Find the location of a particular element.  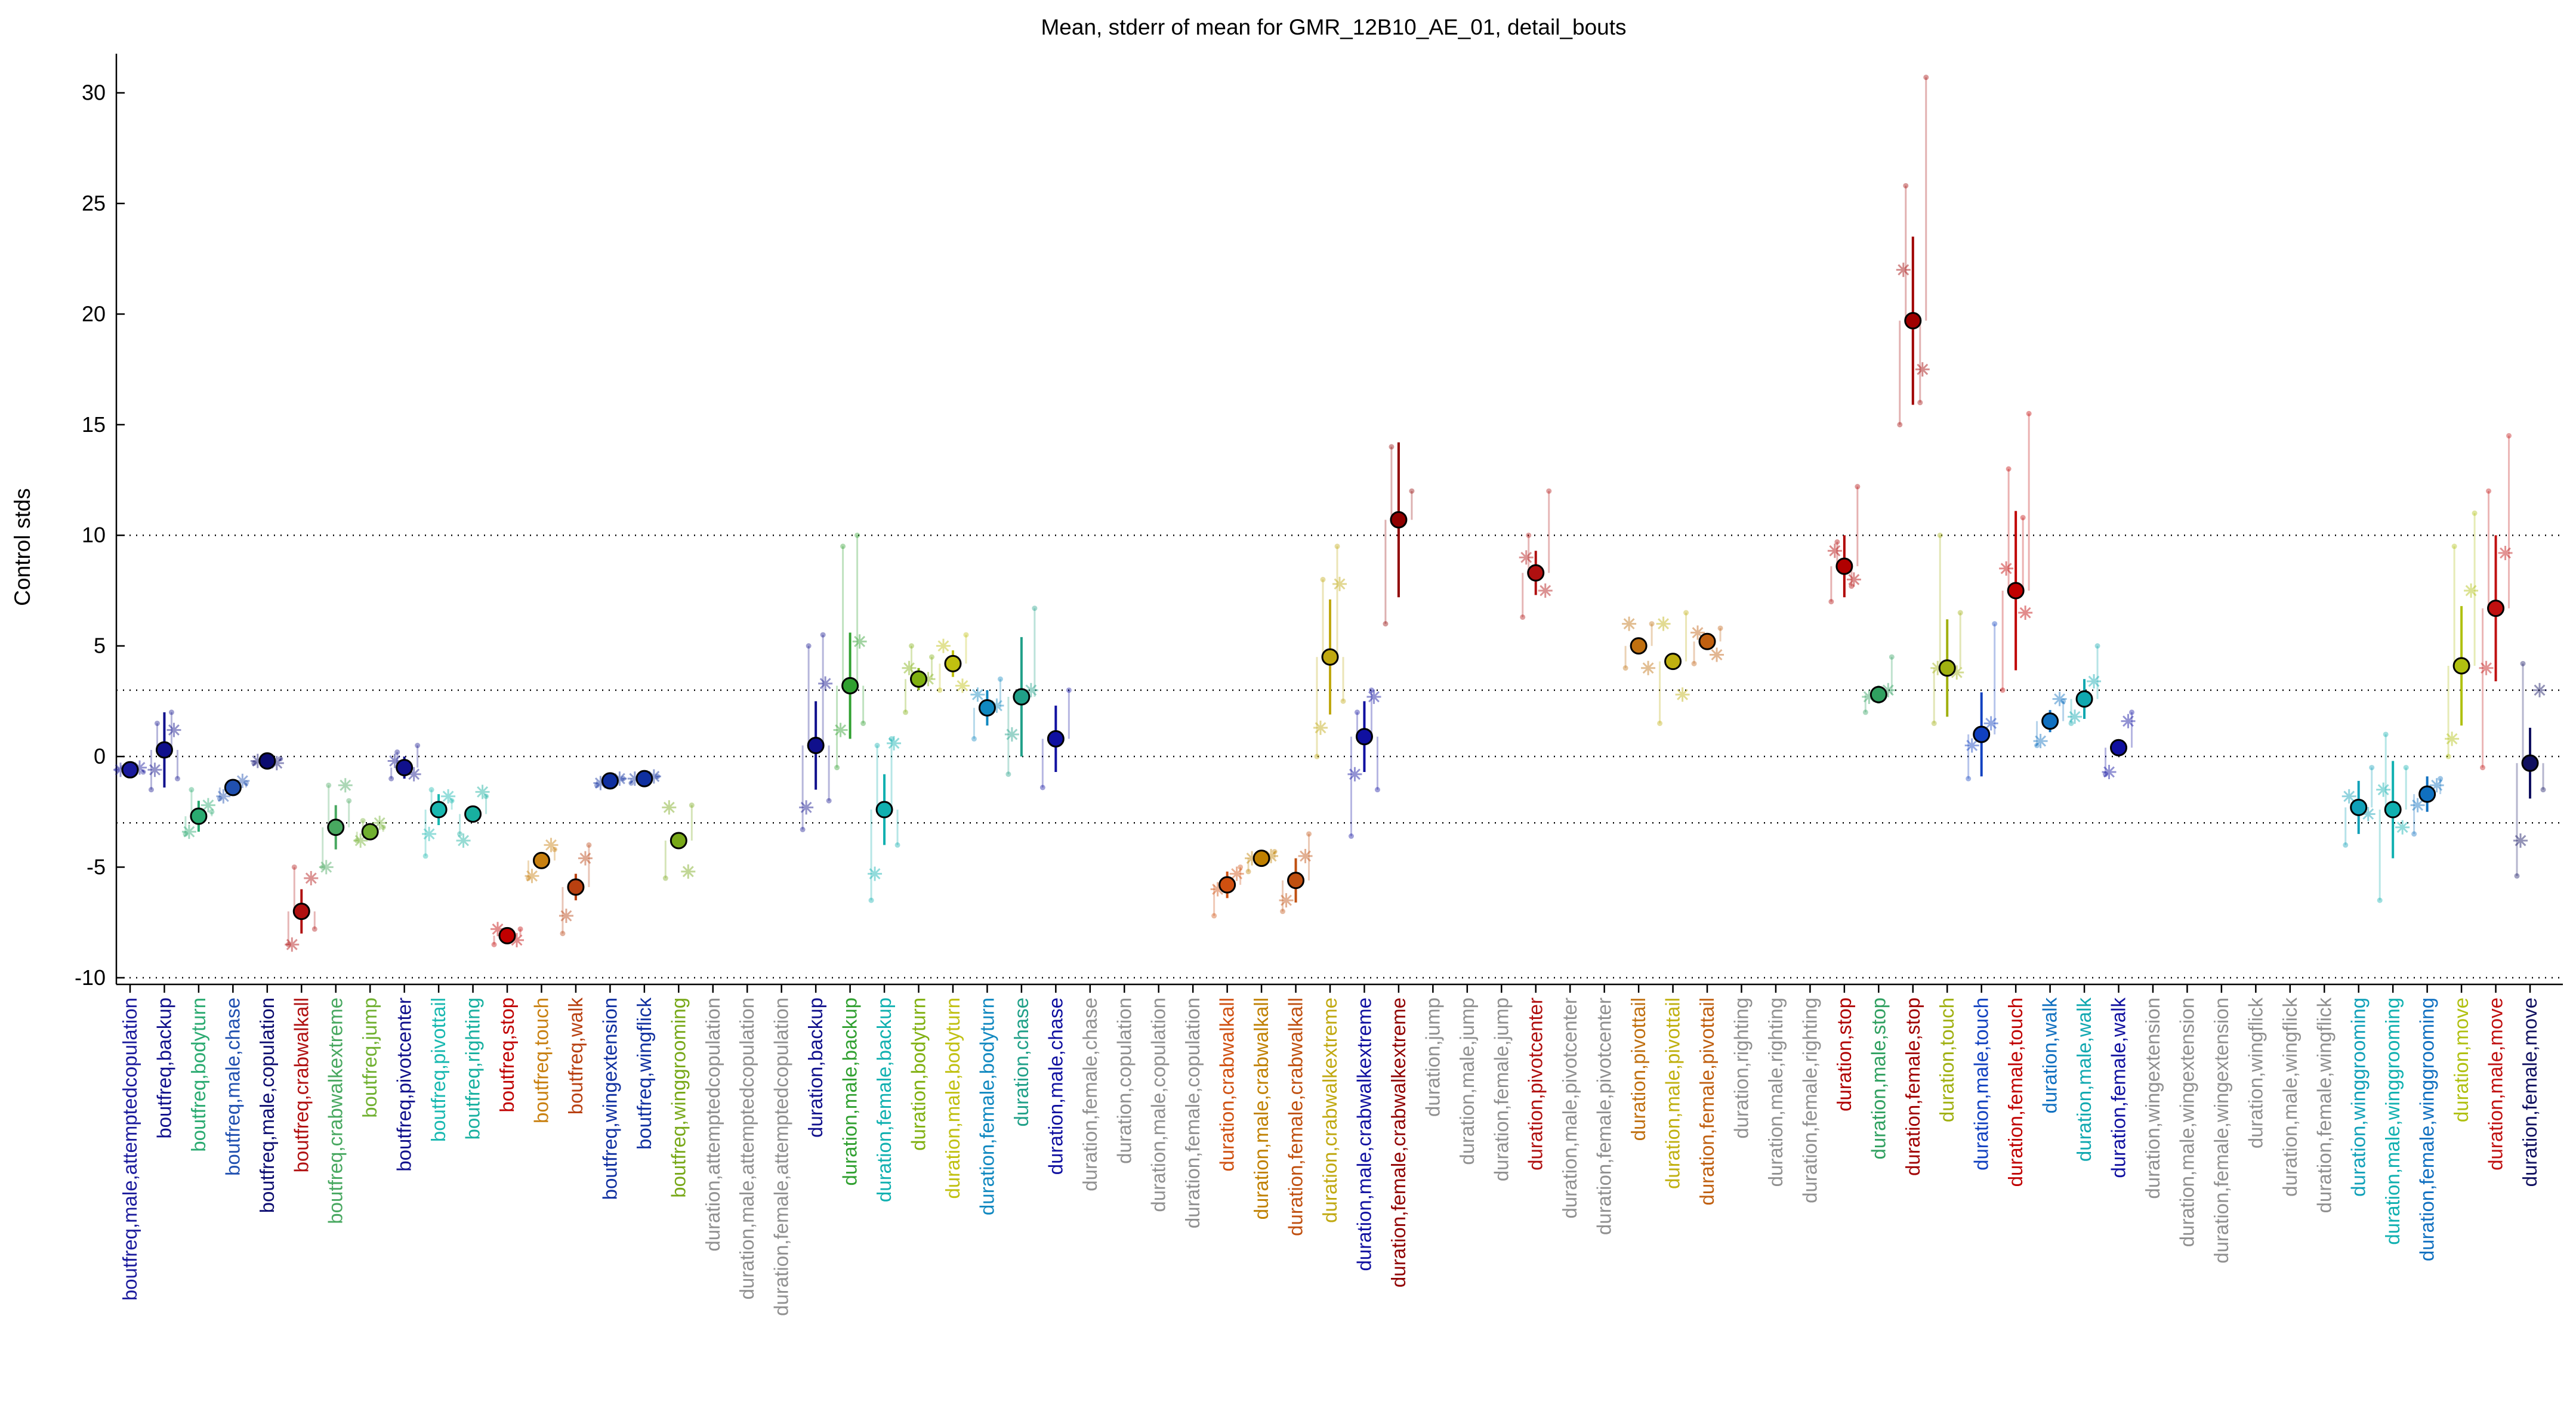

x-tick-label: duration,male,winggrooming is located at coordinates (2392, 1121).